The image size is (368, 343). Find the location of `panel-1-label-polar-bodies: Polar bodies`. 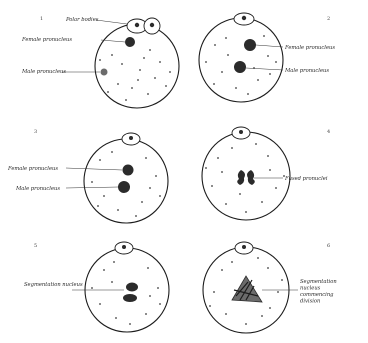

panel-1-label-polar-bodies: Polar bodies is located at coordinates (82, 20).